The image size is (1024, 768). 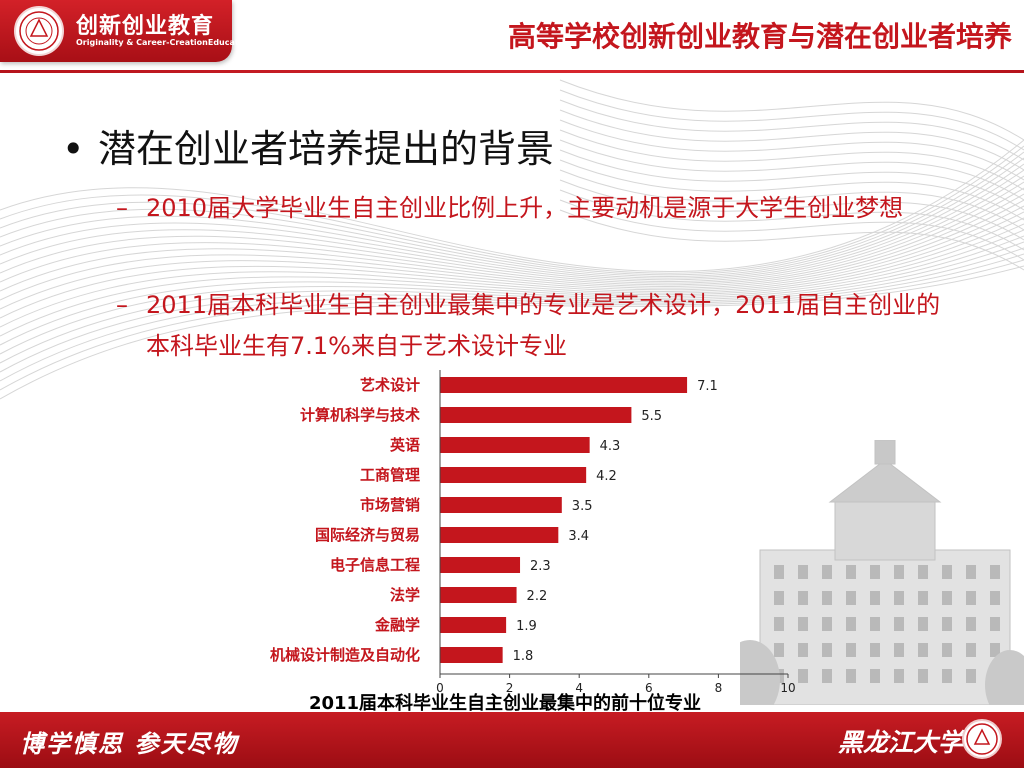 What do you see at coordinates (405, 445) in the screenshot?
I see `chart-category-label: 英语` at bounding box center [405, 445].